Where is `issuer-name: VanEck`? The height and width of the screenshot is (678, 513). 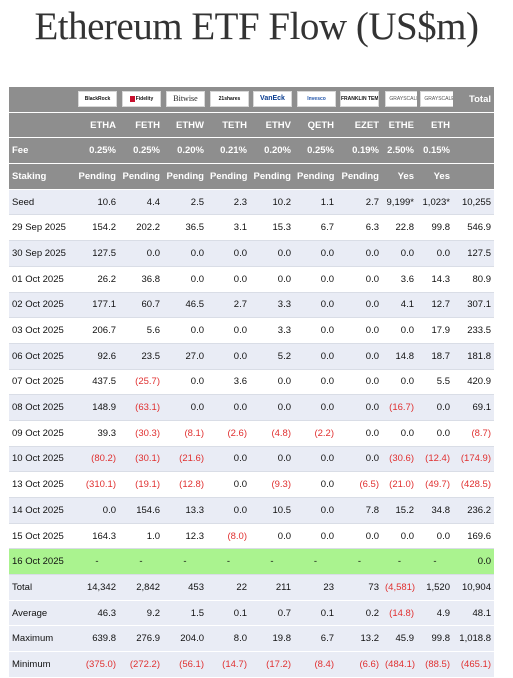
issuer-name: VanEck is located at coordinates (272, 99).